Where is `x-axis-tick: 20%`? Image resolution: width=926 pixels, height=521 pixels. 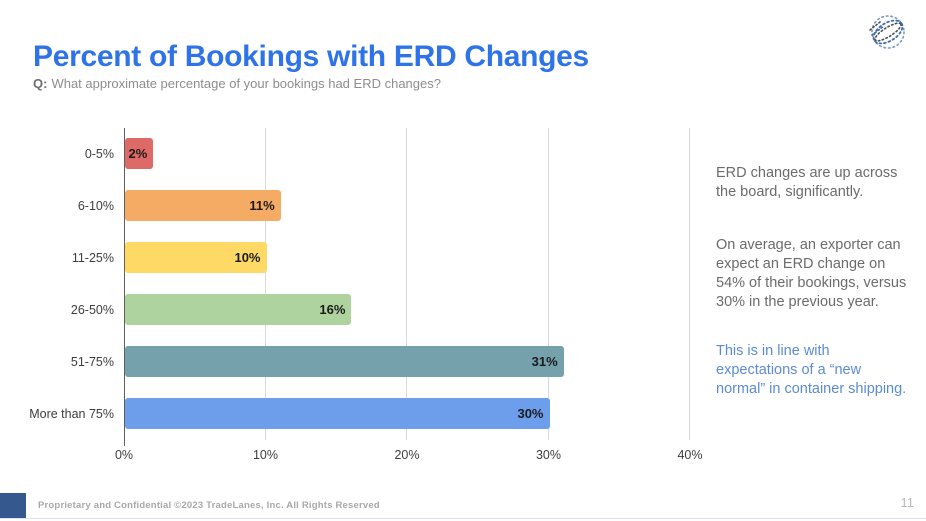 x-axis-tick: 20% is located at coordinates (407, 455).